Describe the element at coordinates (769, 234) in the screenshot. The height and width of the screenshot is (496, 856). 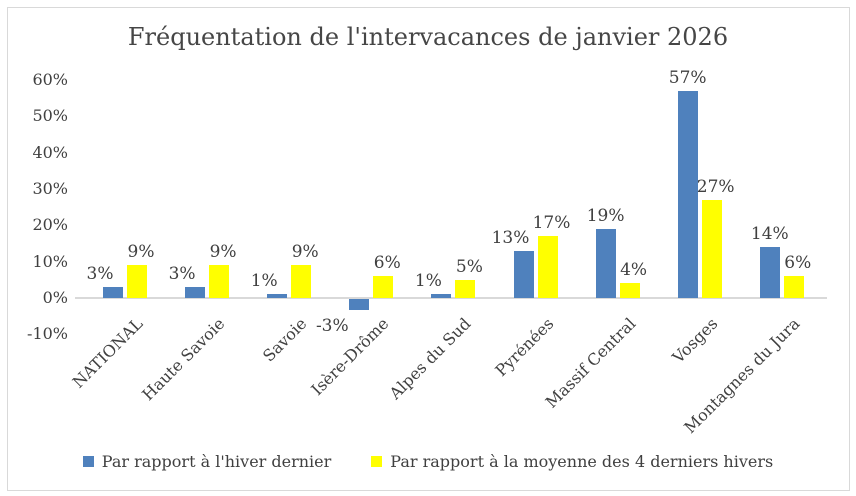
I see `bar-value-label: 14%` at that location.